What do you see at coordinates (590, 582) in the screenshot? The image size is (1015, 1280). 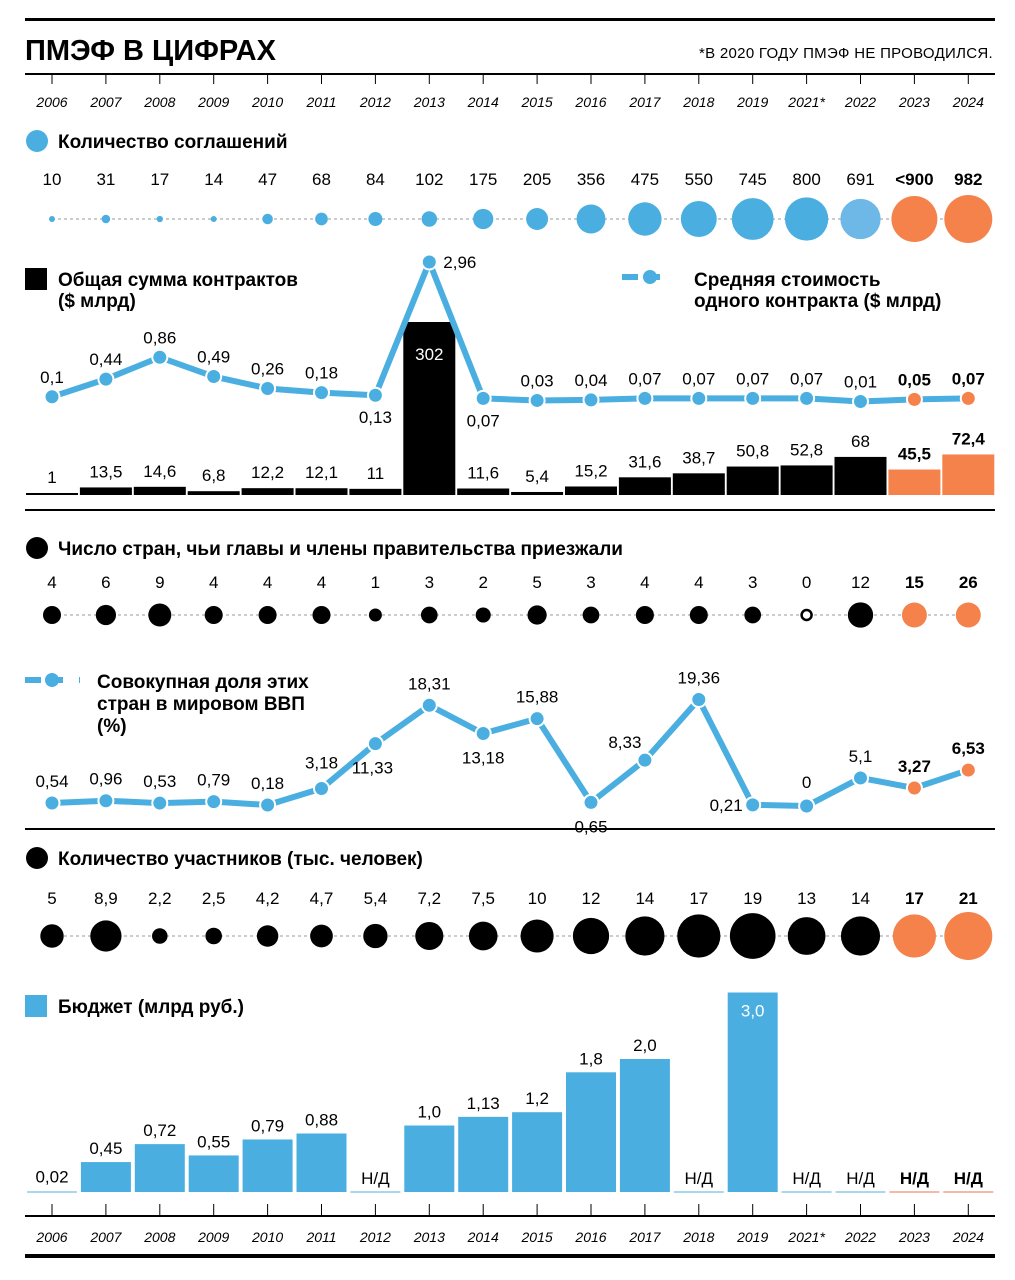 I see `countries-value-label: 3` at bounding box center [590, 582].